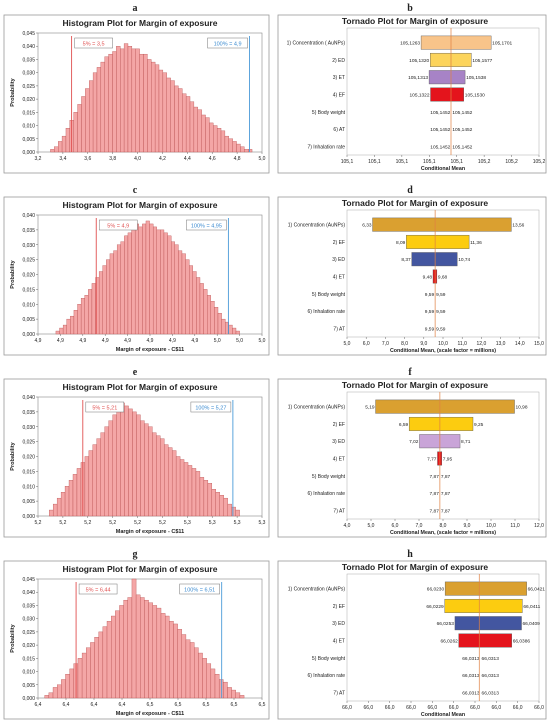 This screenshot has width=550, height=720. Describe the element at coordinates (410, 554) in the screenshot. I see `panel-letter: h` at that location.